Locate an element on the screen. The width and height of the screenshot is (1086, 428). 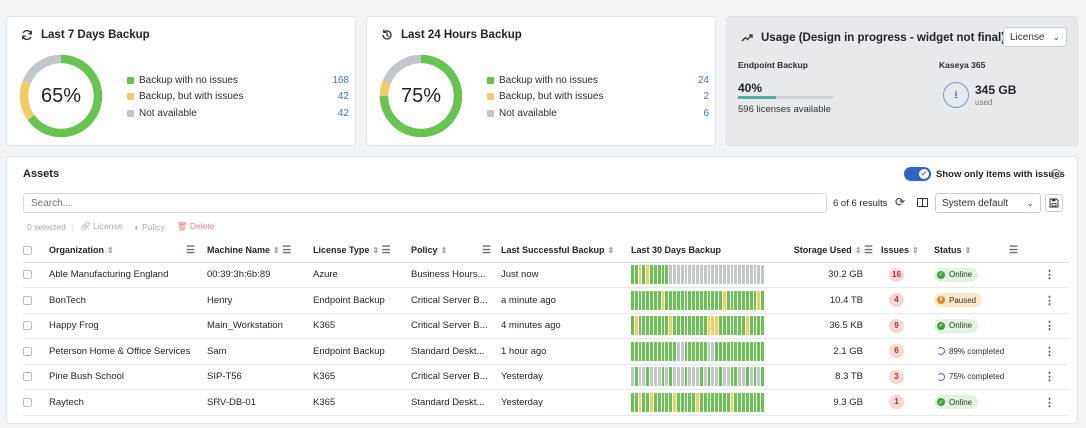
license-type-cell: K365 is located at coordinates (362, 402).